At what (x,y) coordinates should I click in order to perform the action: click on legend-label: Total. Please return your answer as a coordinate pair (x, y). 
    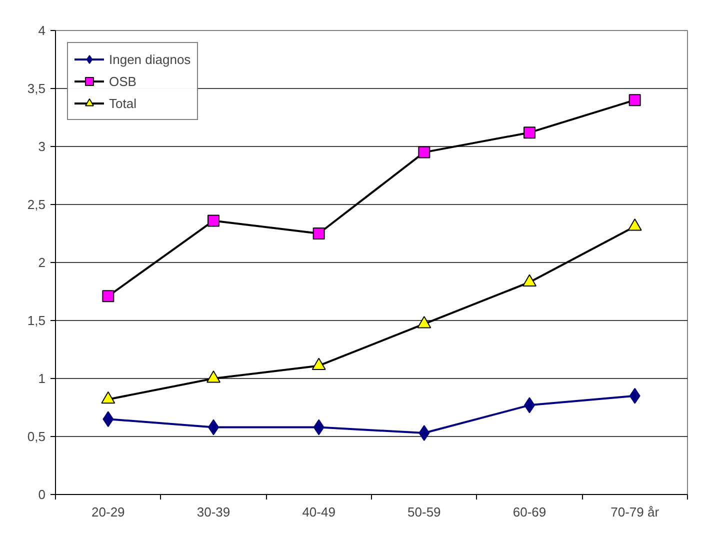
    Looking at the image, I should click on (122, 103).